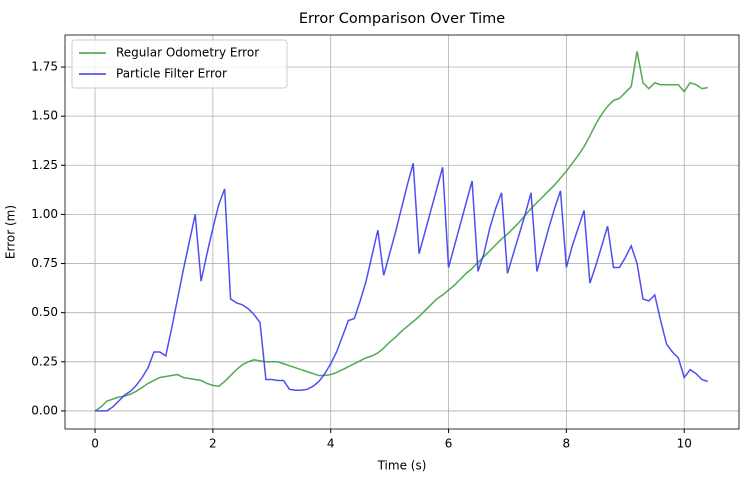 Image resolution: width=744 pixels, height=483 pixels. I want to click on y-tick-label: 1.25, so click(44, 165).